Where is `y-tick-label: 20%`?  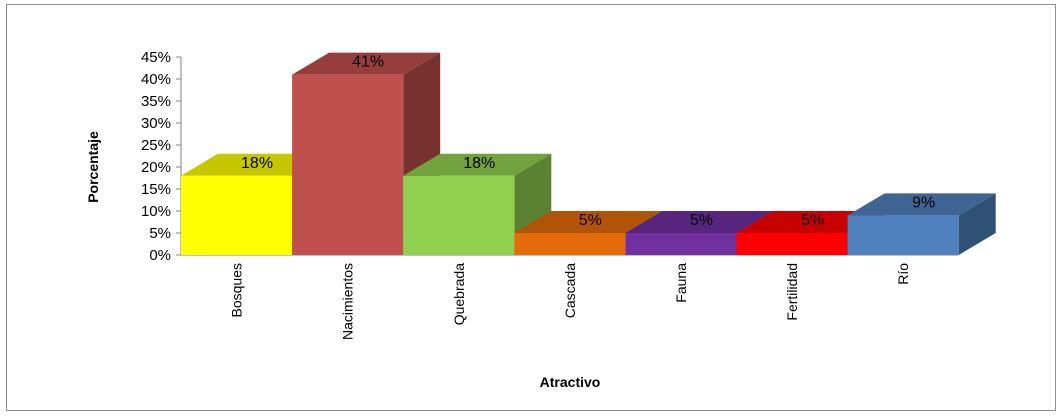
y-tick-label: 20% is located at coordinates (156, 167).